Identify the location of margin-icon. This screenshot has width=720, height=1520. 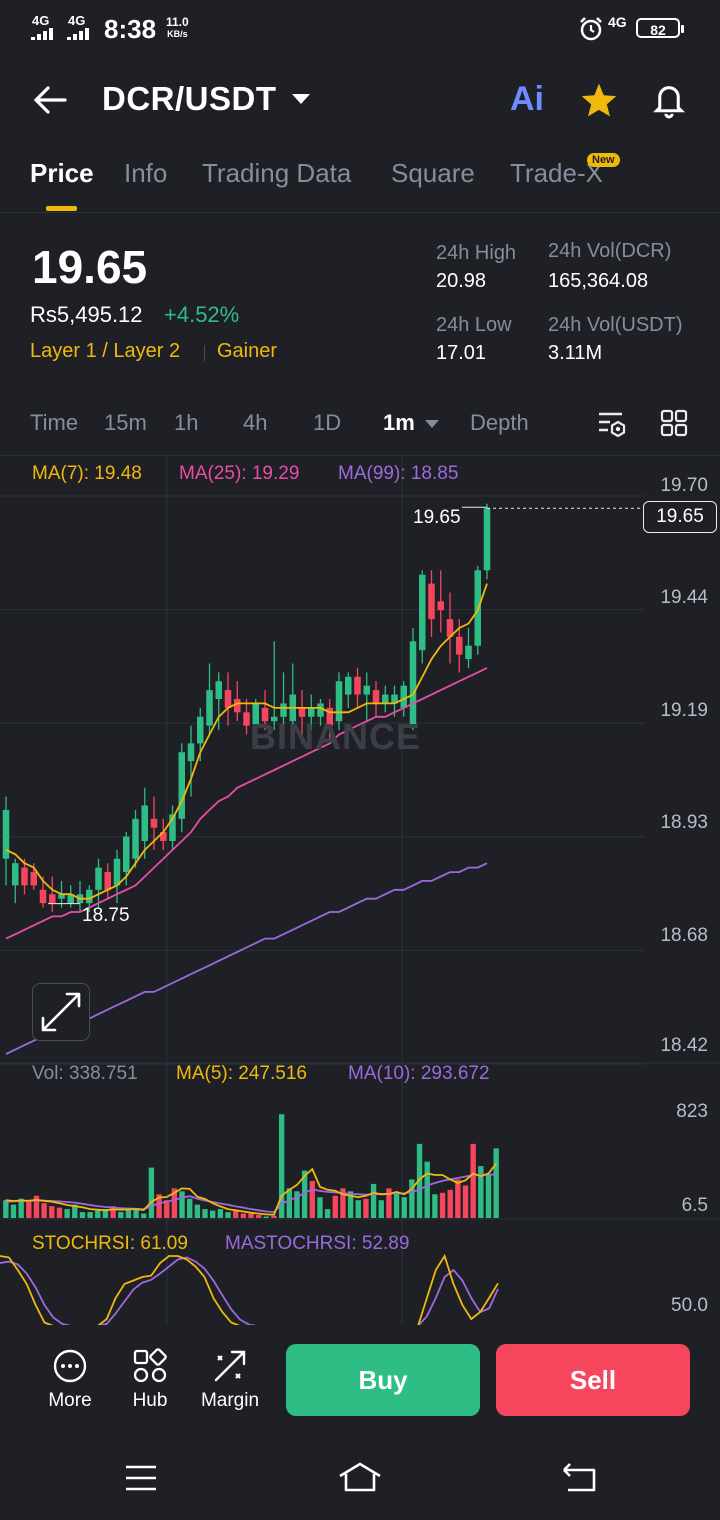
(230, 1366).